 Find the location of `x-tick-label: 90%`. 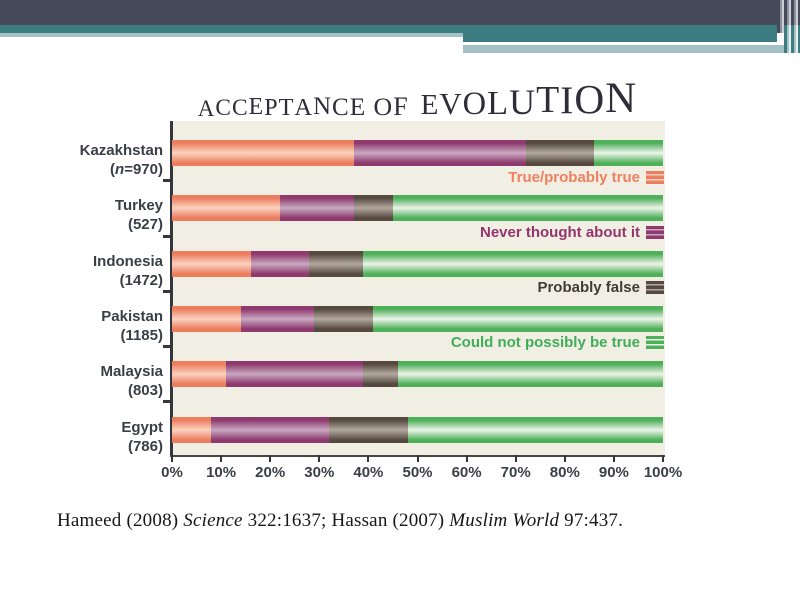

x-tick-label: 90% is located at coordinates (613, 472).